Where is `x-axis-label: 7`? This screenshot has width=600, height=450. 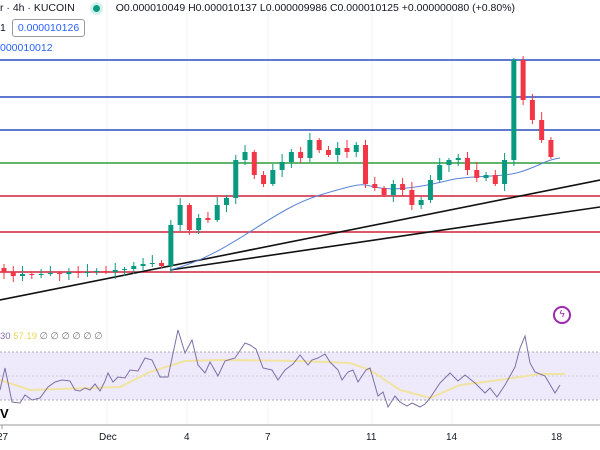
x-axis-label: 7 is located at coordinates (268, 437).